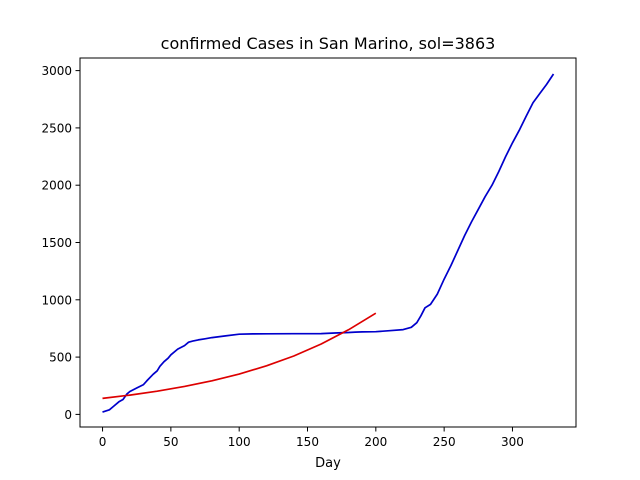  Describe the element at coordinates (68, 415) in the screenshot. I see `y-tick-label: 0` at that location.